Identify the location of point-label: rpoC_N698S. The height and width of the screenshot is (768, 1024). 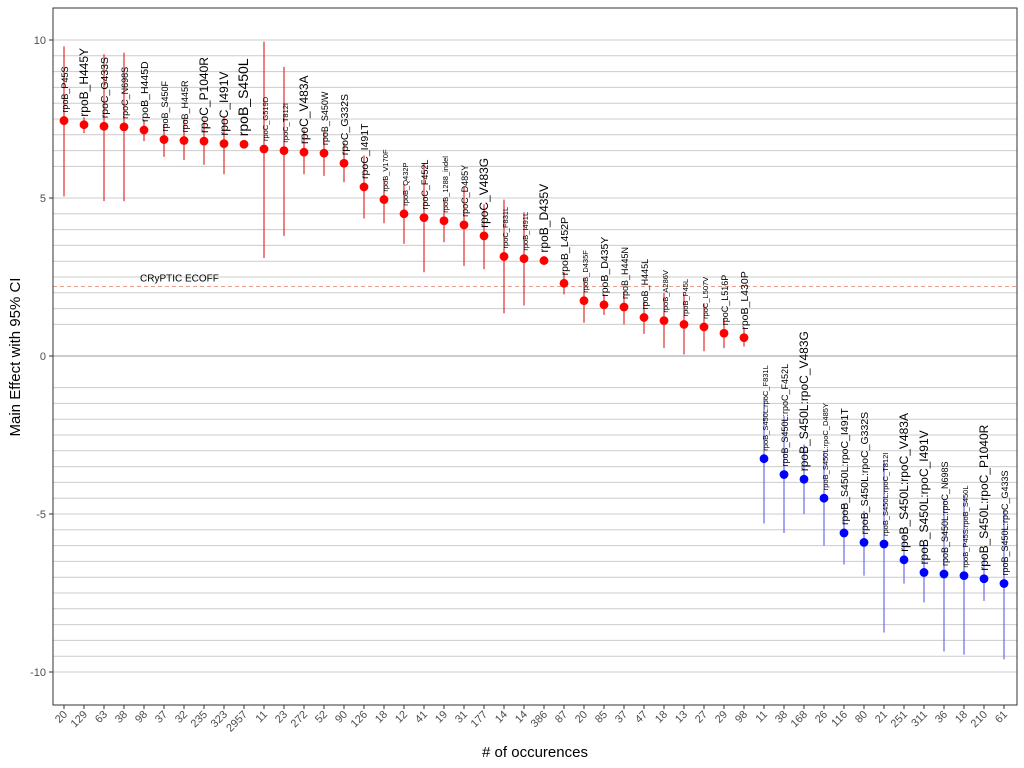
(125, 93).